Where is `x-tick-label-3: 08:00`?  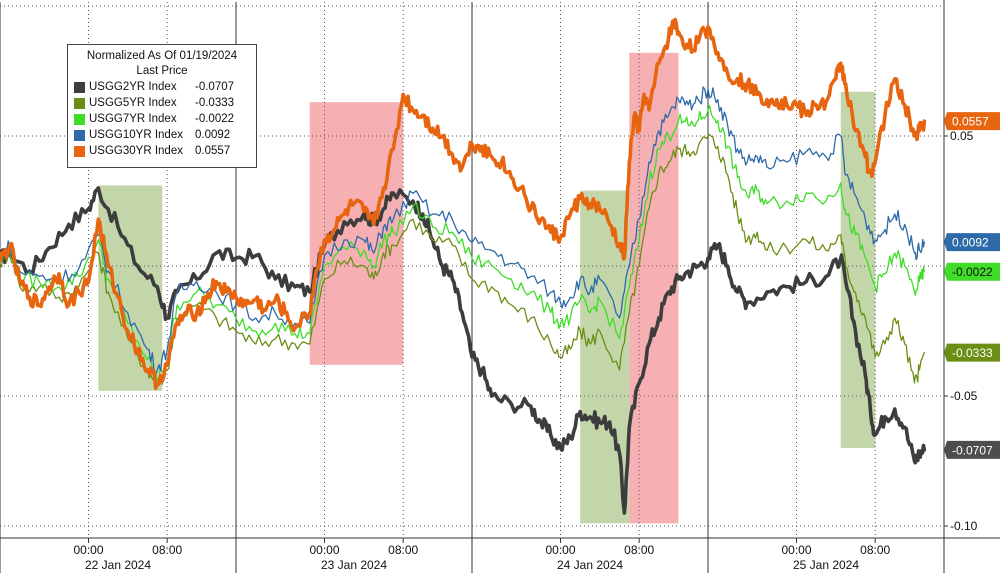
x-tick-label-3: 08:00 is located at coordinates (403, 550).